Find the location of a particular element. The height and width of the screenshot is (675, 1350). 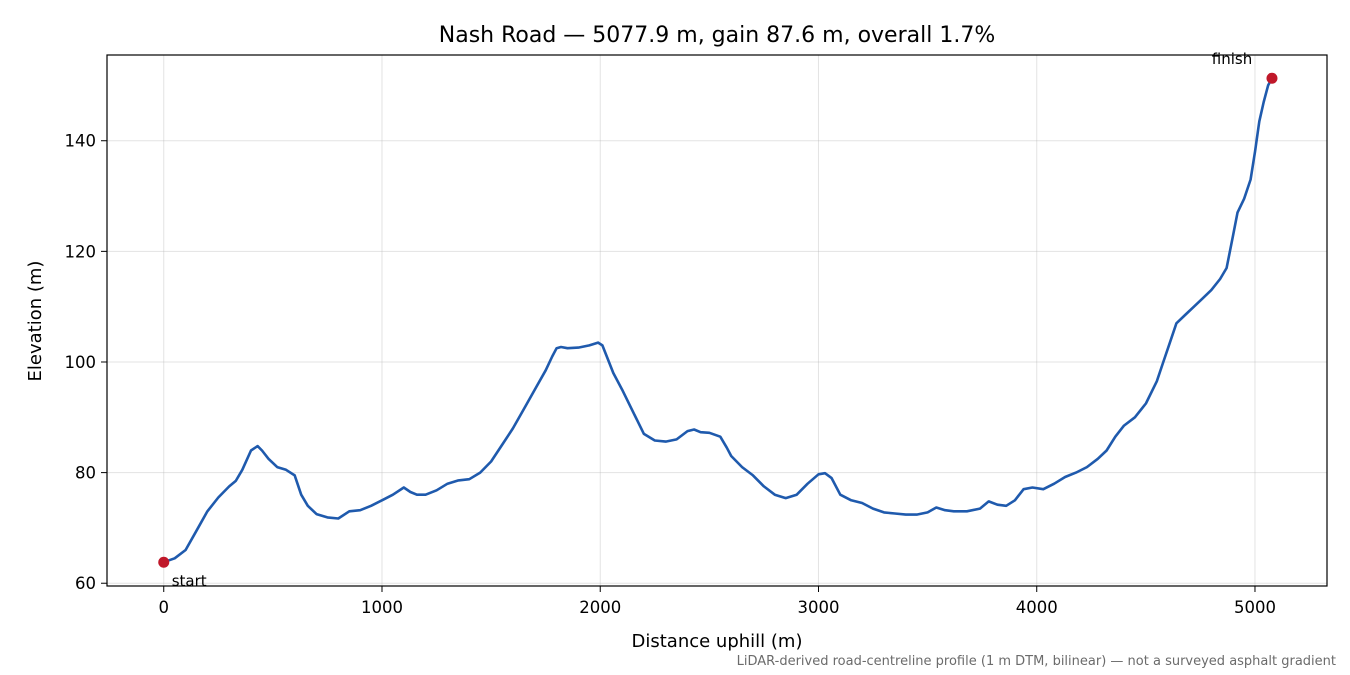

y-tick-label: 60 is located at coordinates (85, 583).